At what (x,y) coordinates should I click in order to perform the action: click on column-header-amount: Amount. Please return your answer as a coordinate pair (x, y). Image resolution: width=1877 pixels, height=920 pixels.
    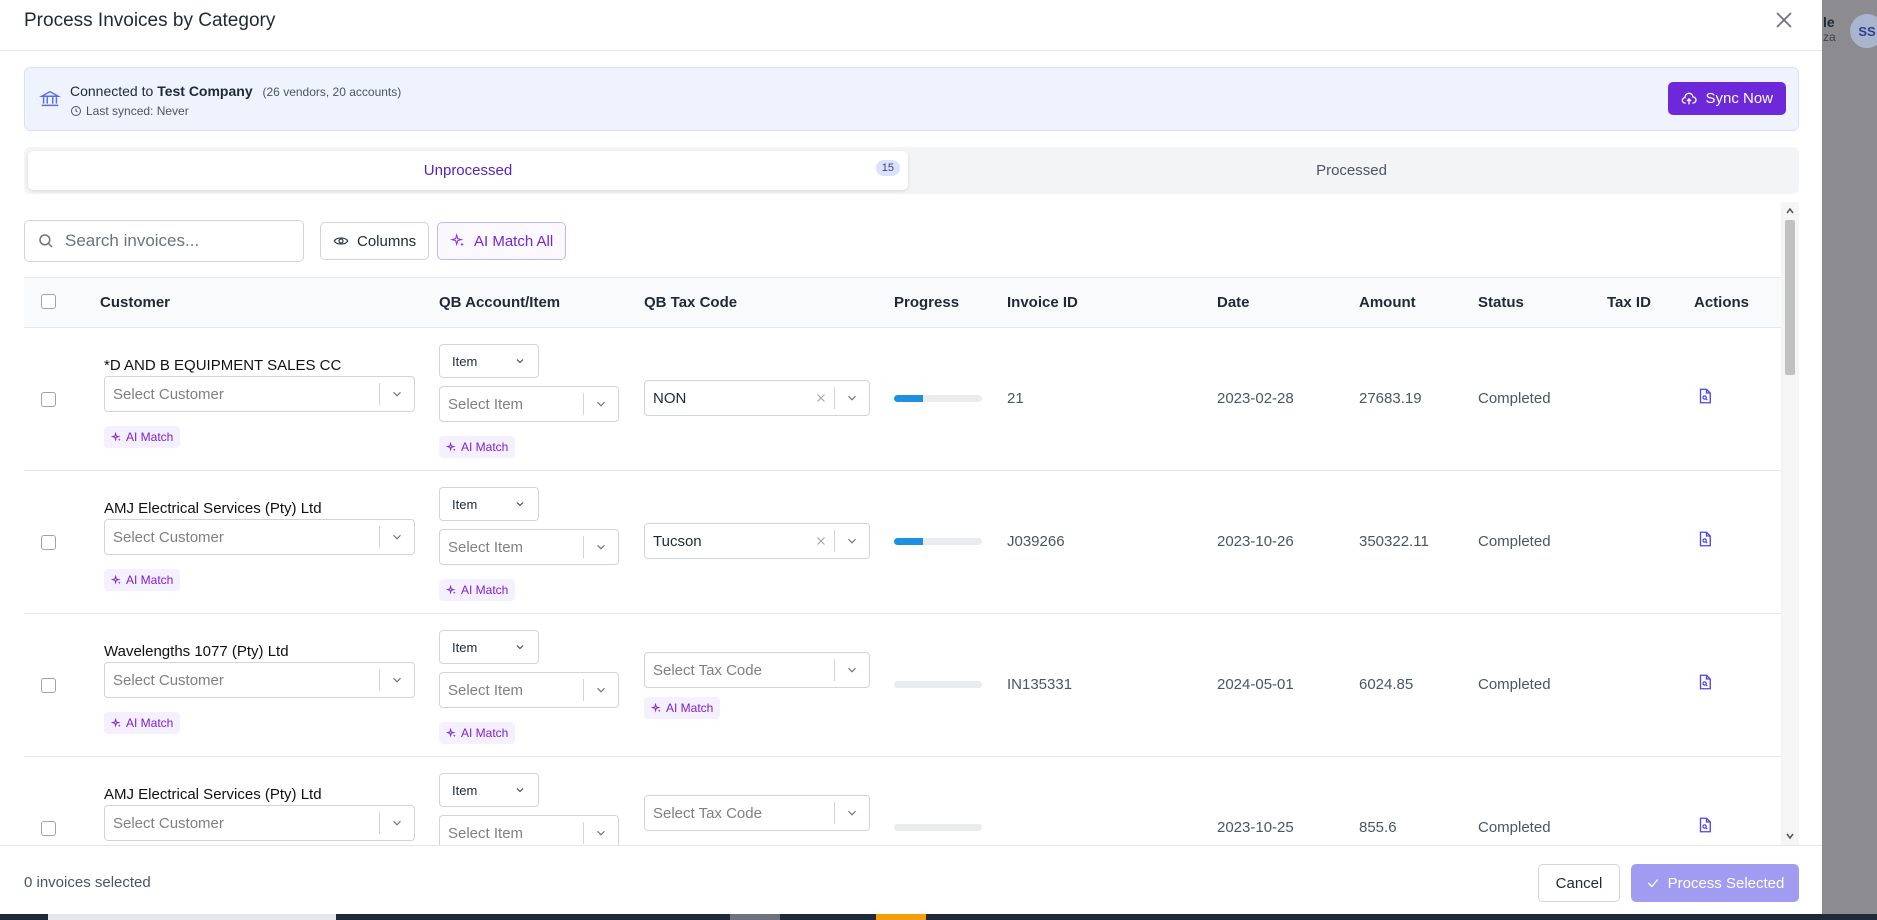
    Looking at the image, I should click on (1387, 302).